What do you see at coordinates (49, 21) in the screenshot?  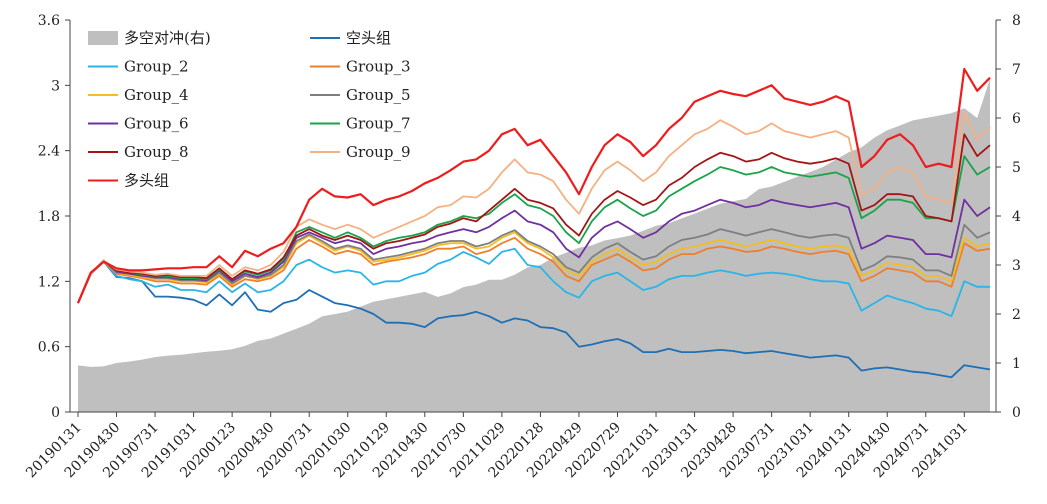 I see `left-tick-label: 3.6` at bounding box center [49, 21].